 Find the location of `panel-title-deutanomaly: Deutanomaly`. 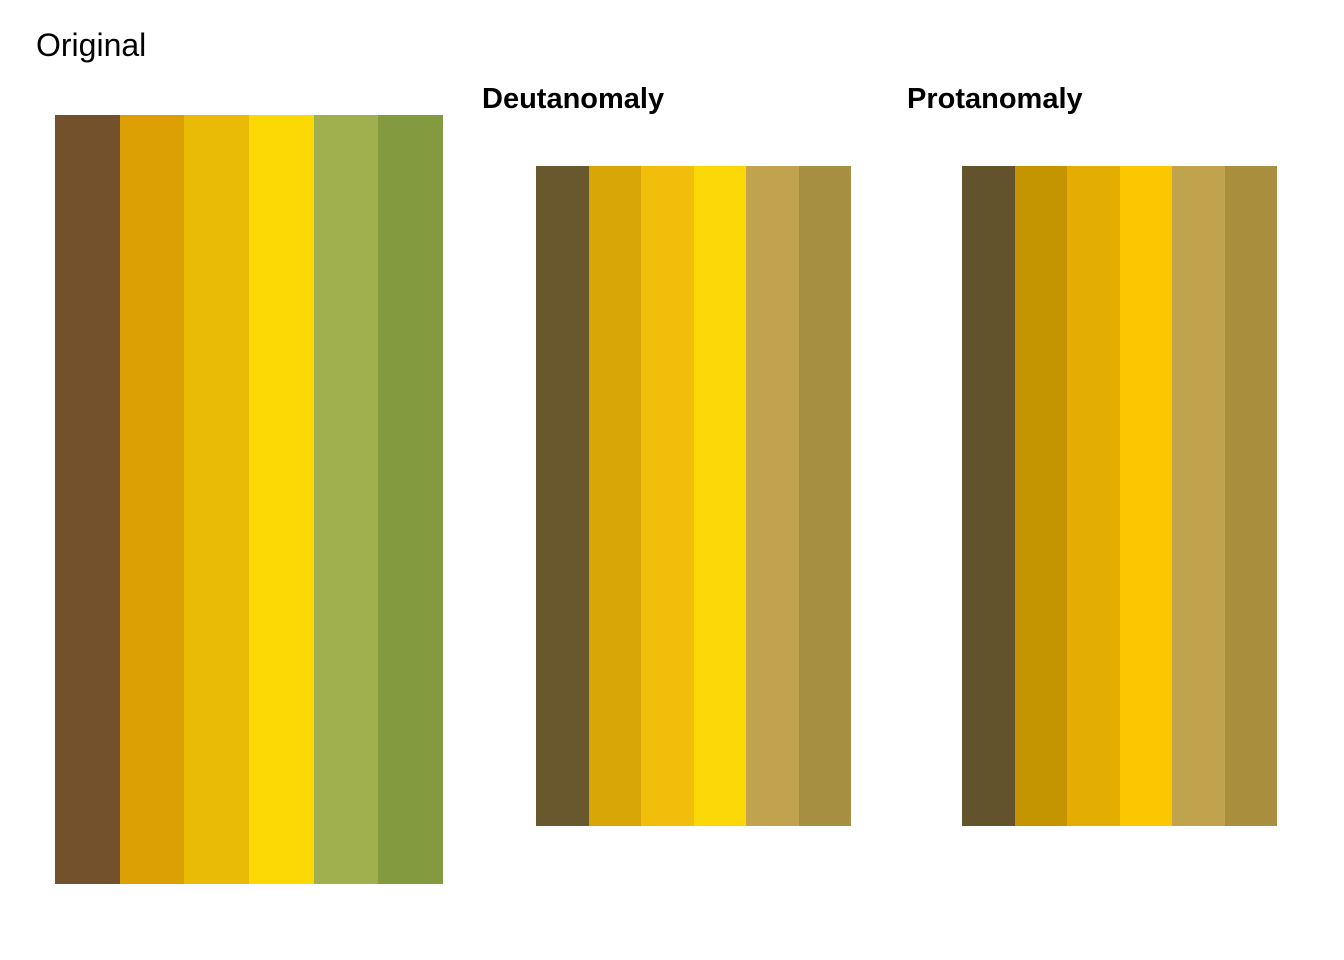

panel-title-deutanomaly: Deutanomaly is located at coordinates (573, 99).